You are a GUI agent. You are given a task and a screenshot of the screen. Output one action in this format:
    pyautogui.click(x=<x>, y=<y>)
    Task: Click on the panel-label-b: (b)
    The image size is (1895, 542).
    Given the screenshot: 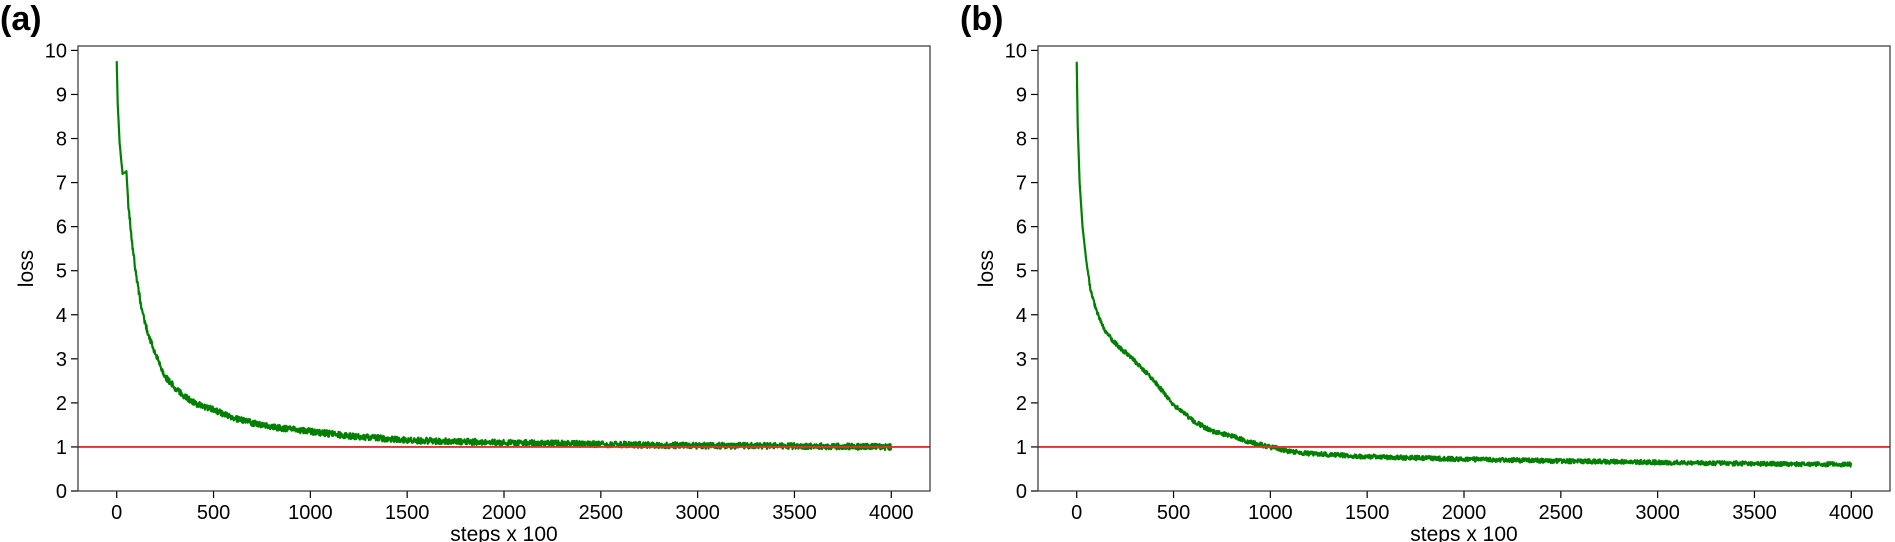 What is the action you would take?
    pyautogui.click(x=982, y=19)
    